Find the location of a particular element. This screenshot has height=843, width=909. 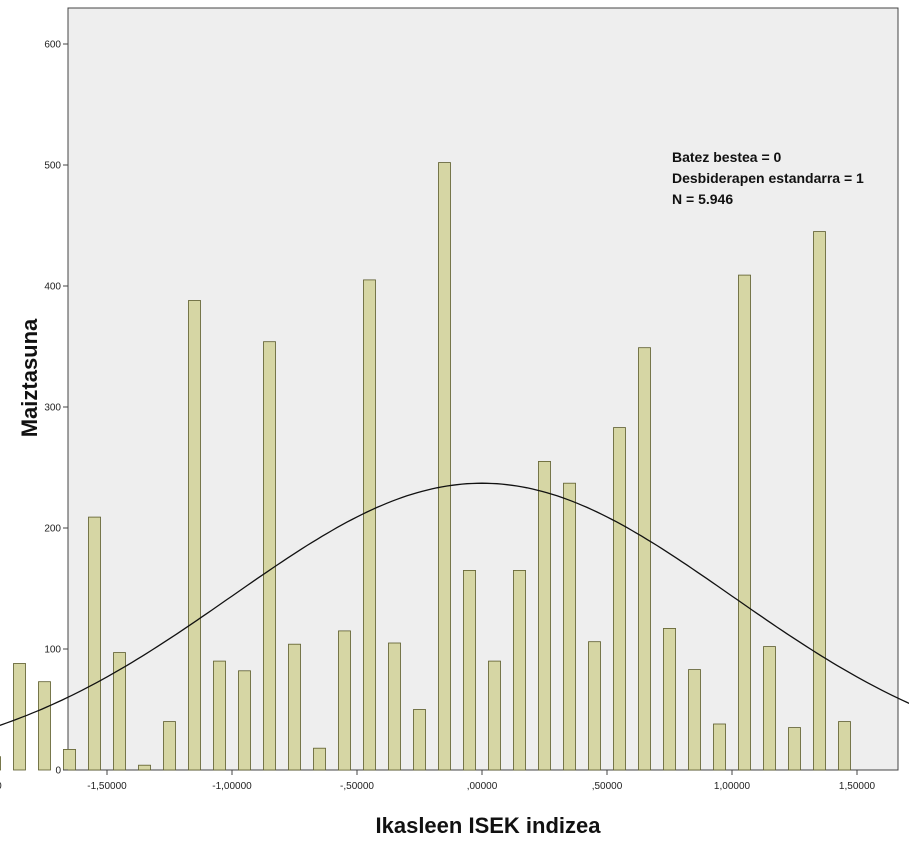

x-tick-label: -2,00000 is located at coordinates (1, 786).